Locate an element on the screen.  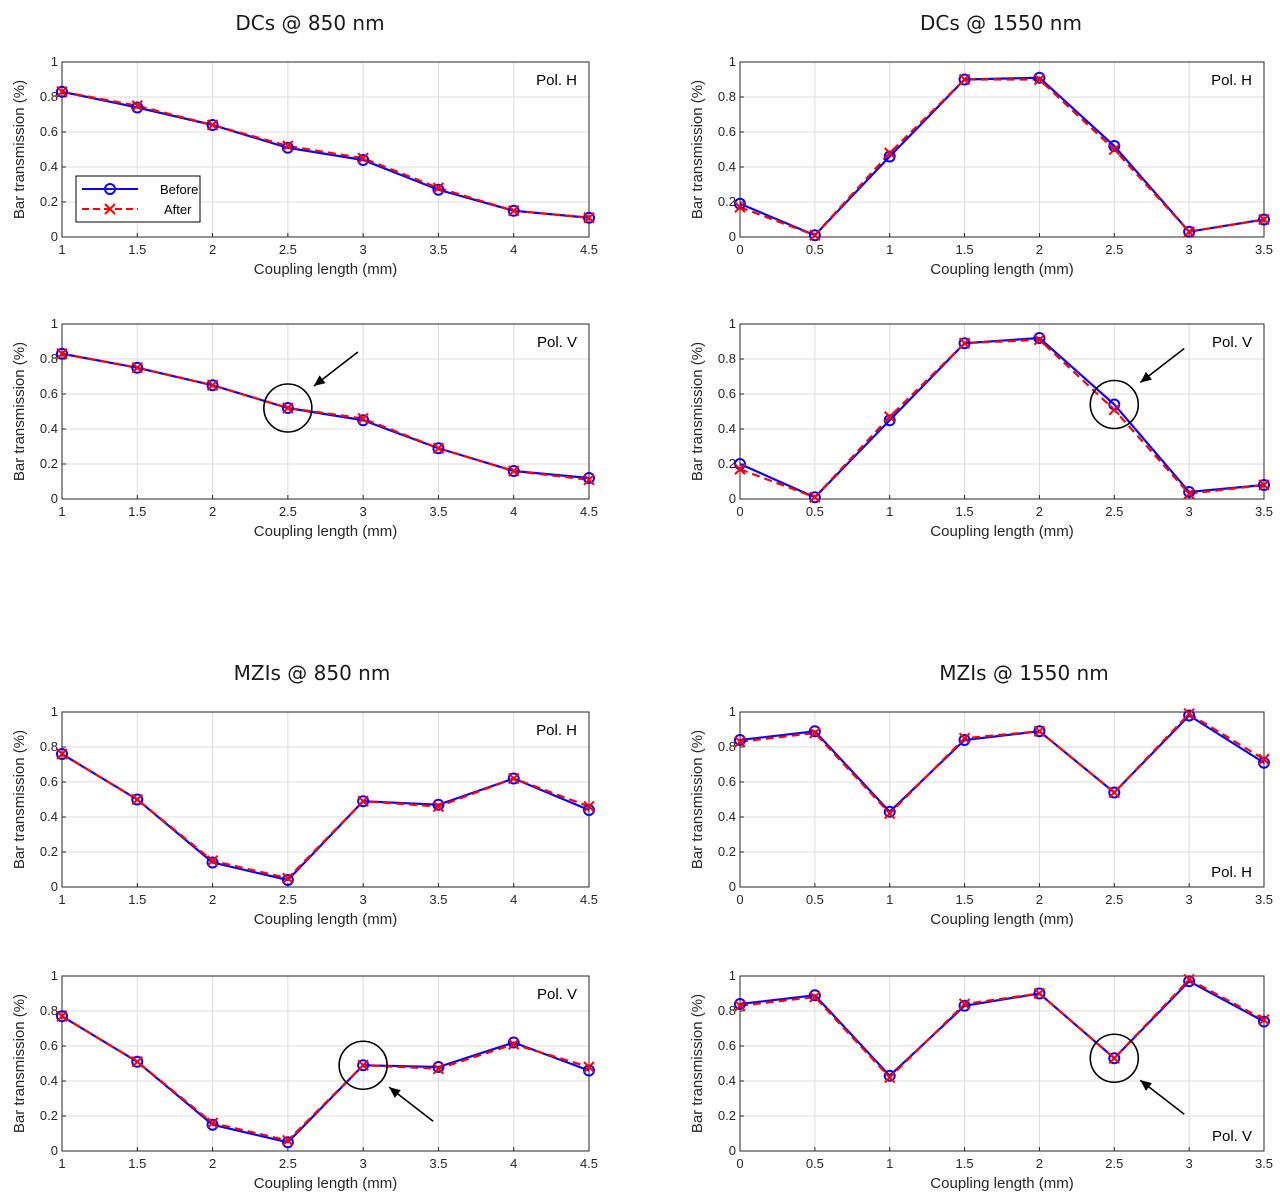
highlight-circle is located at coordinates (288, 408).